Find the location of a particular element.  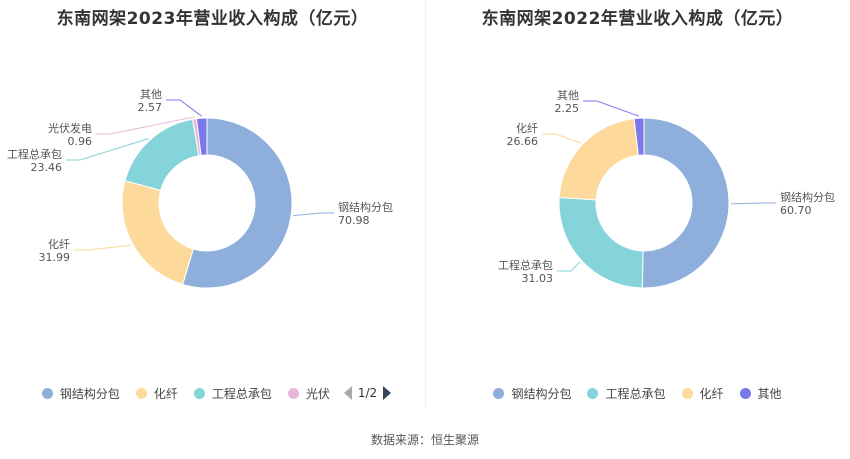

legend-item: 其他 is located at coordinates (760, 393).